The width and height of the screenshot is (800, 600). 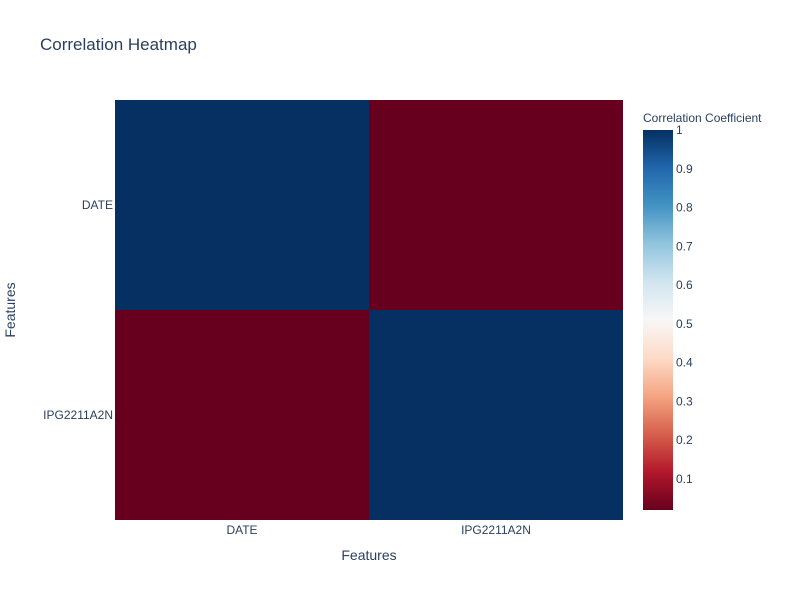 What do you see at coordinates (496, 530) in the screenshot?
I see `x-tick-label: IPG2211A2N` at bounding box center [496, 530].